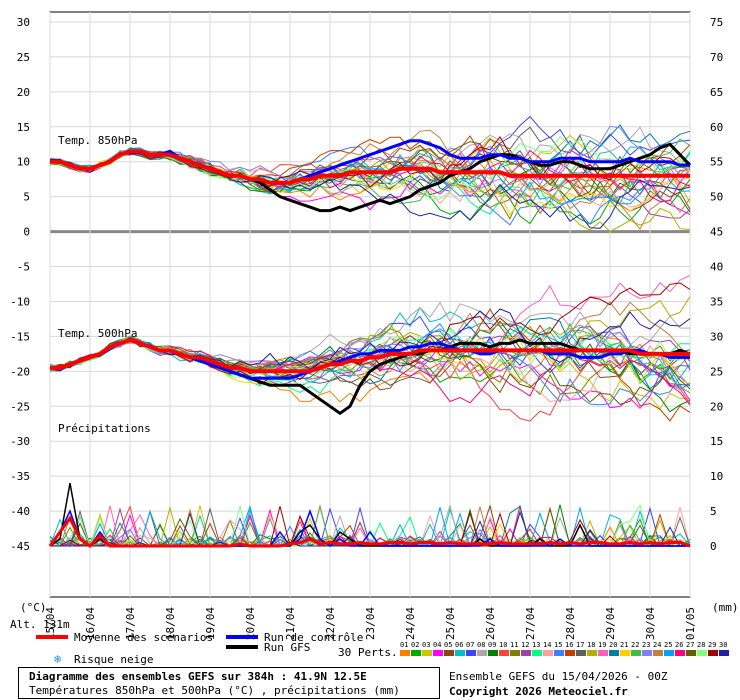 The height and width of the screenshot is (700, 740). What do you see at coordinates (716, 92) in the screenshot?
I see `right-tick-label: 65` at bounding box center [716, 92].